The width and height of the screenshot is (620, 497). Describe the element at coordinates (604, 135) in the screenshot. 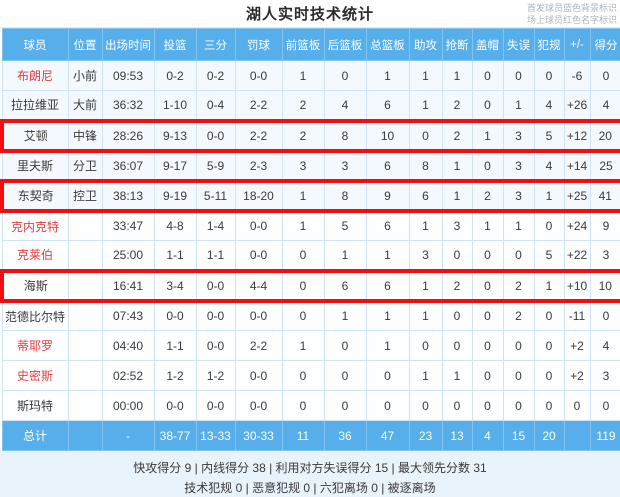

I see `stat-cell: 20` at that location.